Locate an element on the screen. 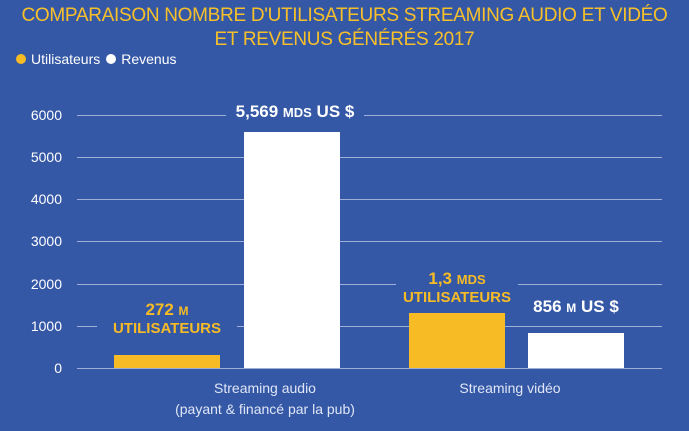 The height and width of the screenshot is (431, 689). video-revenue-unit: M is located at coordinates (571, 308).